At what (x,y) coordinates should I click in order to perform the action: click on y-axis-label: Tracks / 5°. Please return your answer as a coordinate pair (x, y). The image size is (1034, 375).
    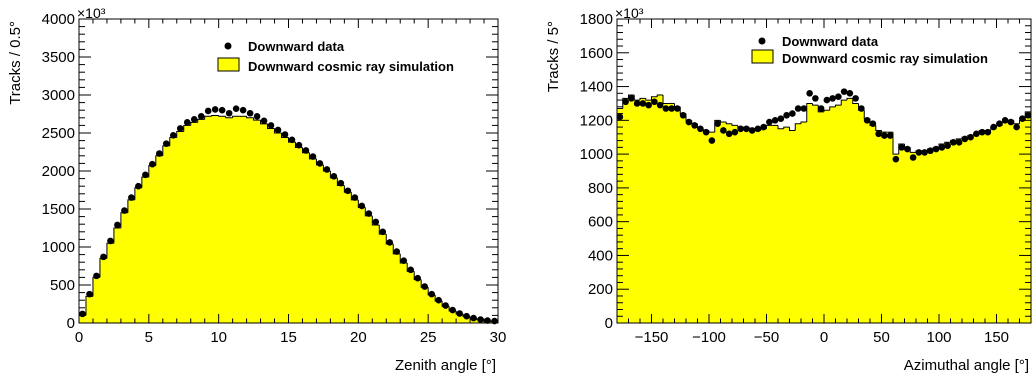
    Looking at the image, I should click on (553, 56).